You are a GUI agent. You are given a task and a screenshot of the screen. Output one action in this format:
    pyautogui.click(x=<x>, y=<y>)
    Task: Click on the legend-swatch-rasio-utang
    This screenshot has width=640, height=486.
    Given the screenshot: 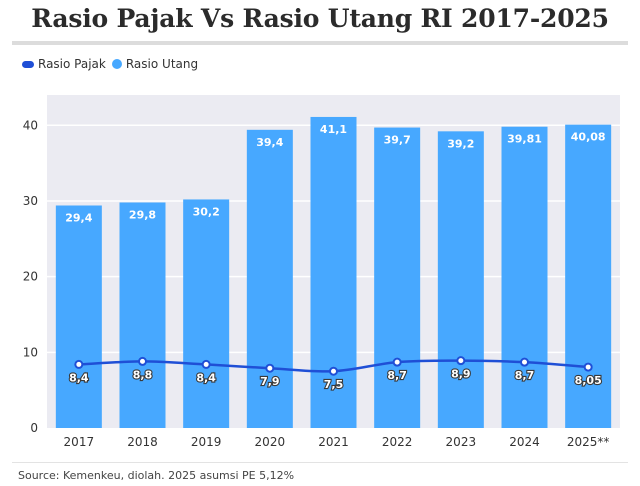 What is the action you would take?
    pyautogui.click(x=116, y=64)
    